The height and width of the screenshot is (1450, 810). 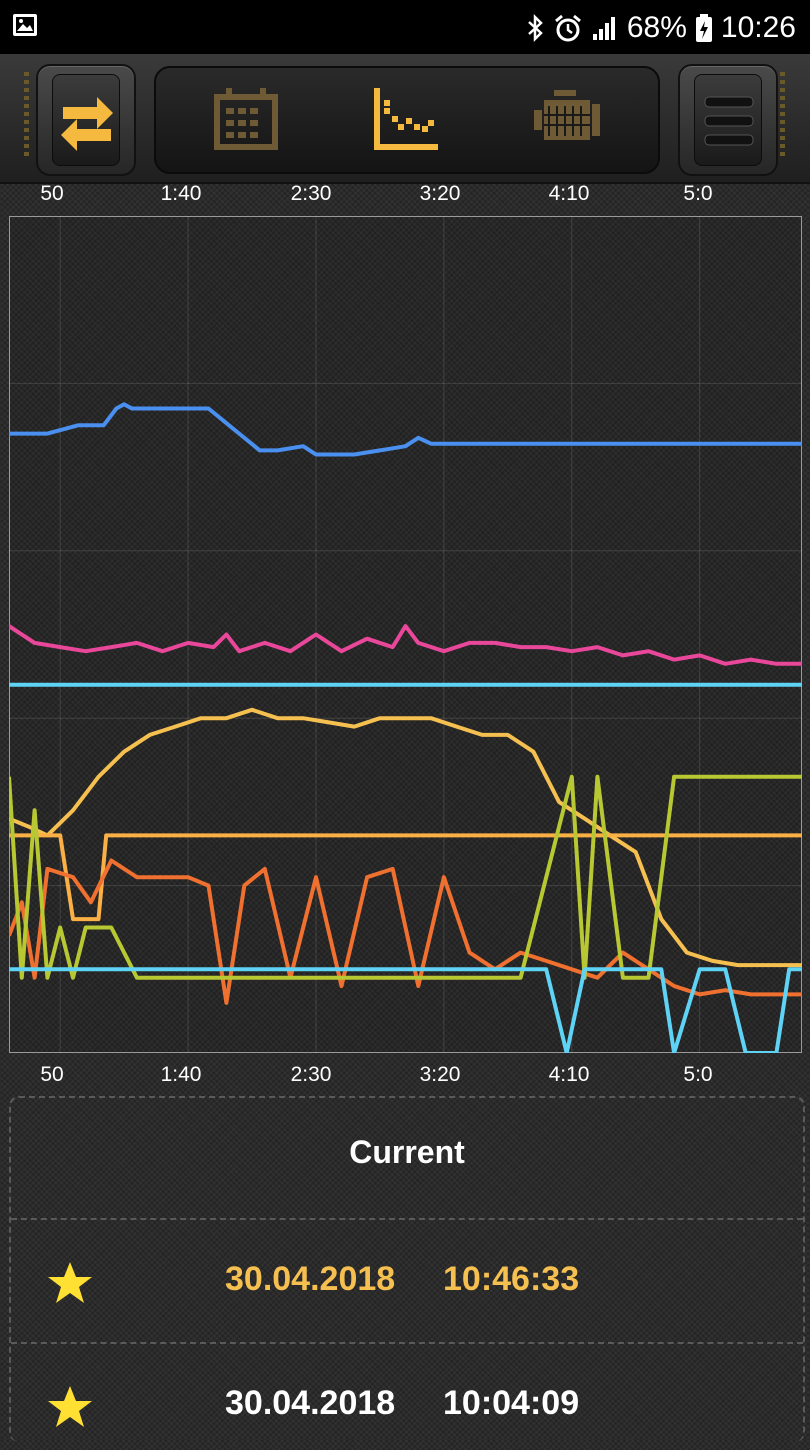 I want to click on session-time: 10:04:09, so click(x=511, y=1403).